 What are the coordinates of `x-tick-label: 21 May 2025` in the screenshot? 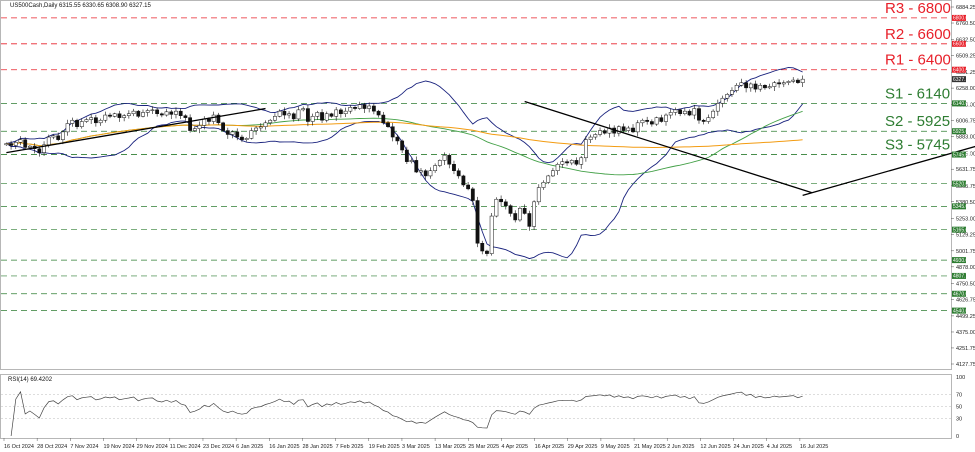 It's located at (650, 447).